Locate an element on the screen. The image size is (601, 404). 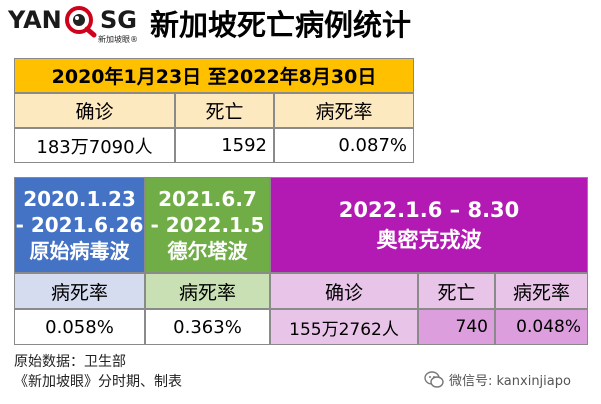
source-line-1: 原始数据：卫生部 is located at coordinates (70, 362).